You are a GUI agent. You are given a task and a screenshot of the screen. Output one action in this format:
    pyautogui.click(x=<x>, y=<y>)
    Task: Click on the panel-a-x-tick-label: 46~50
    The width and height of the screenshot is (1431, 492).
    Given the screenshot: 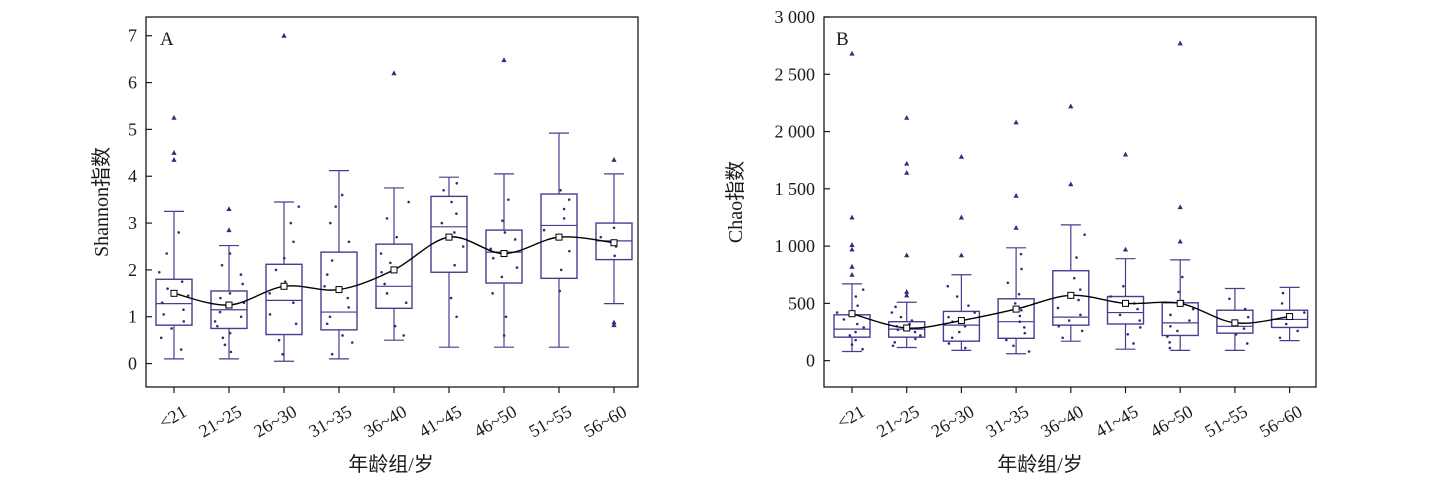 What is the action you would take?
    pyautogui.click(x=495, y=421)
    